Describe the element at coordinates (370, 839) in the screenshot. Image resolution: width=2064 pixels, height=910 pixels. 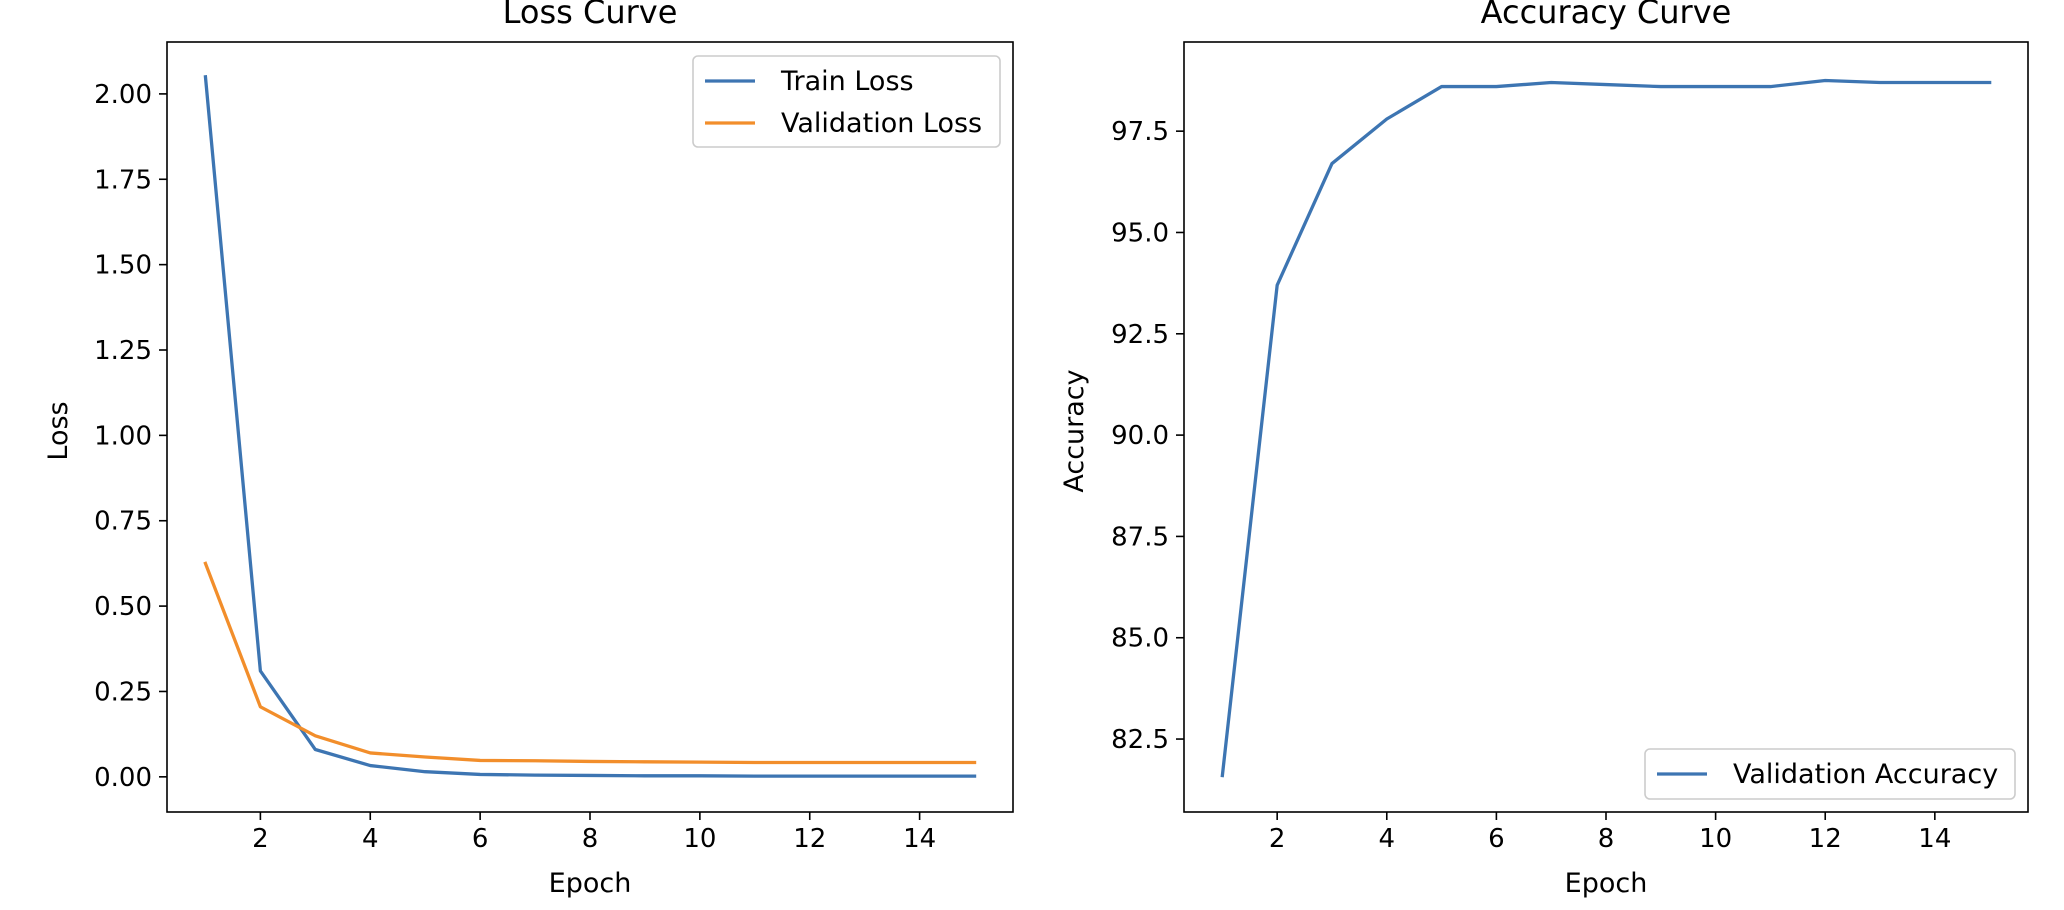
I see `loss-x-tick-label: 4` at that location.